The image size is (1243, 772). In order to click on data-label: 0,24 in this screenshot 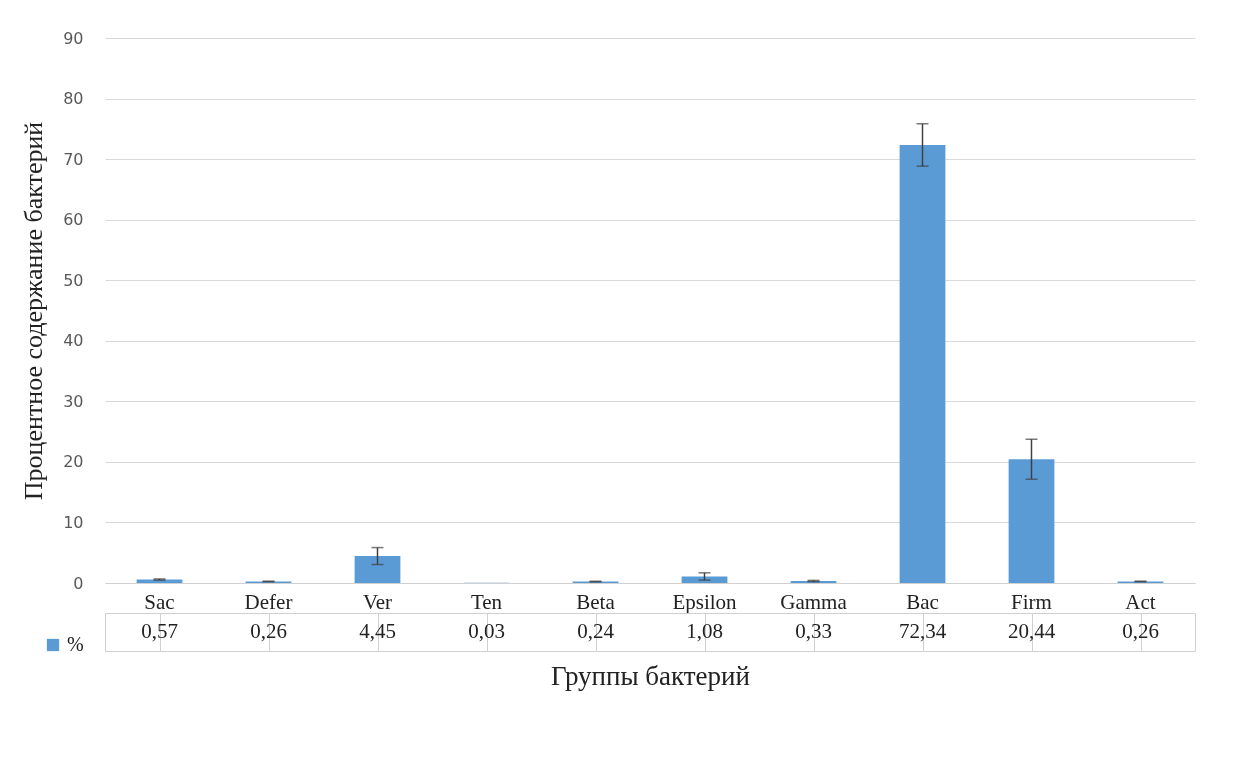, I will do `click(596, 631)`.